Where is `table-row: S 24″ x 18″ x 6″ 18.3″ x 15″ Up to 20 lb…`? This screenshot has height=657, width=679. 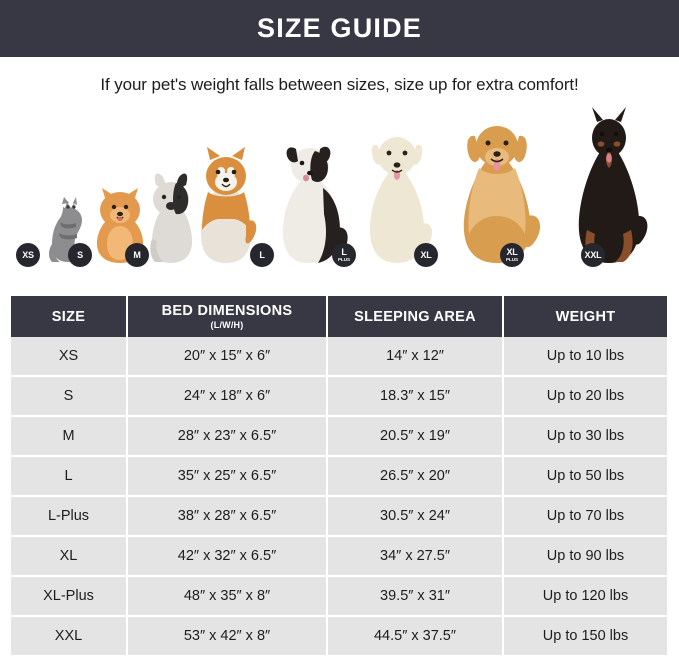 table-row: S 24″ x 18″ x 6″ 18.3″ x 15″ Up to 20 lb… is located at coordinates (339, 396).